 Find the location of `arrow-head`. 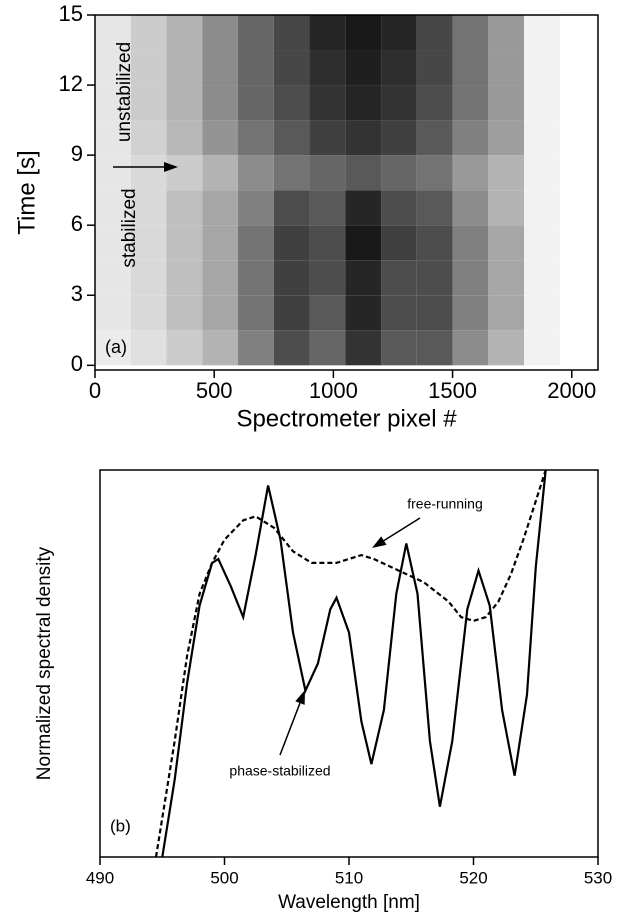

arrow-head is located at coordinates (379, 542).